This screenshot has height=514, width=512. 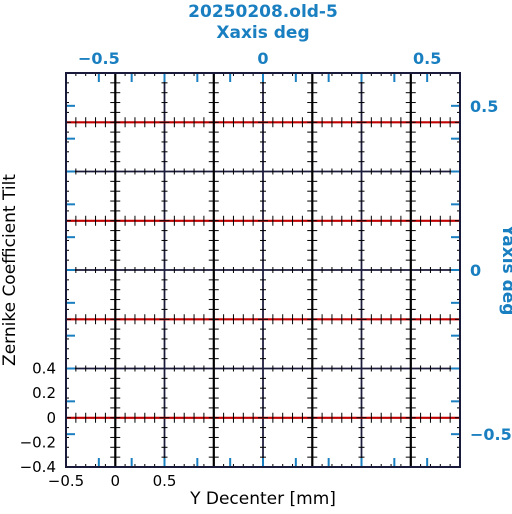 What do you see at coordinates (262, 58) in the screenshot?
I see `top-axis-tick-label: 0` at bounding box center [262, 58].